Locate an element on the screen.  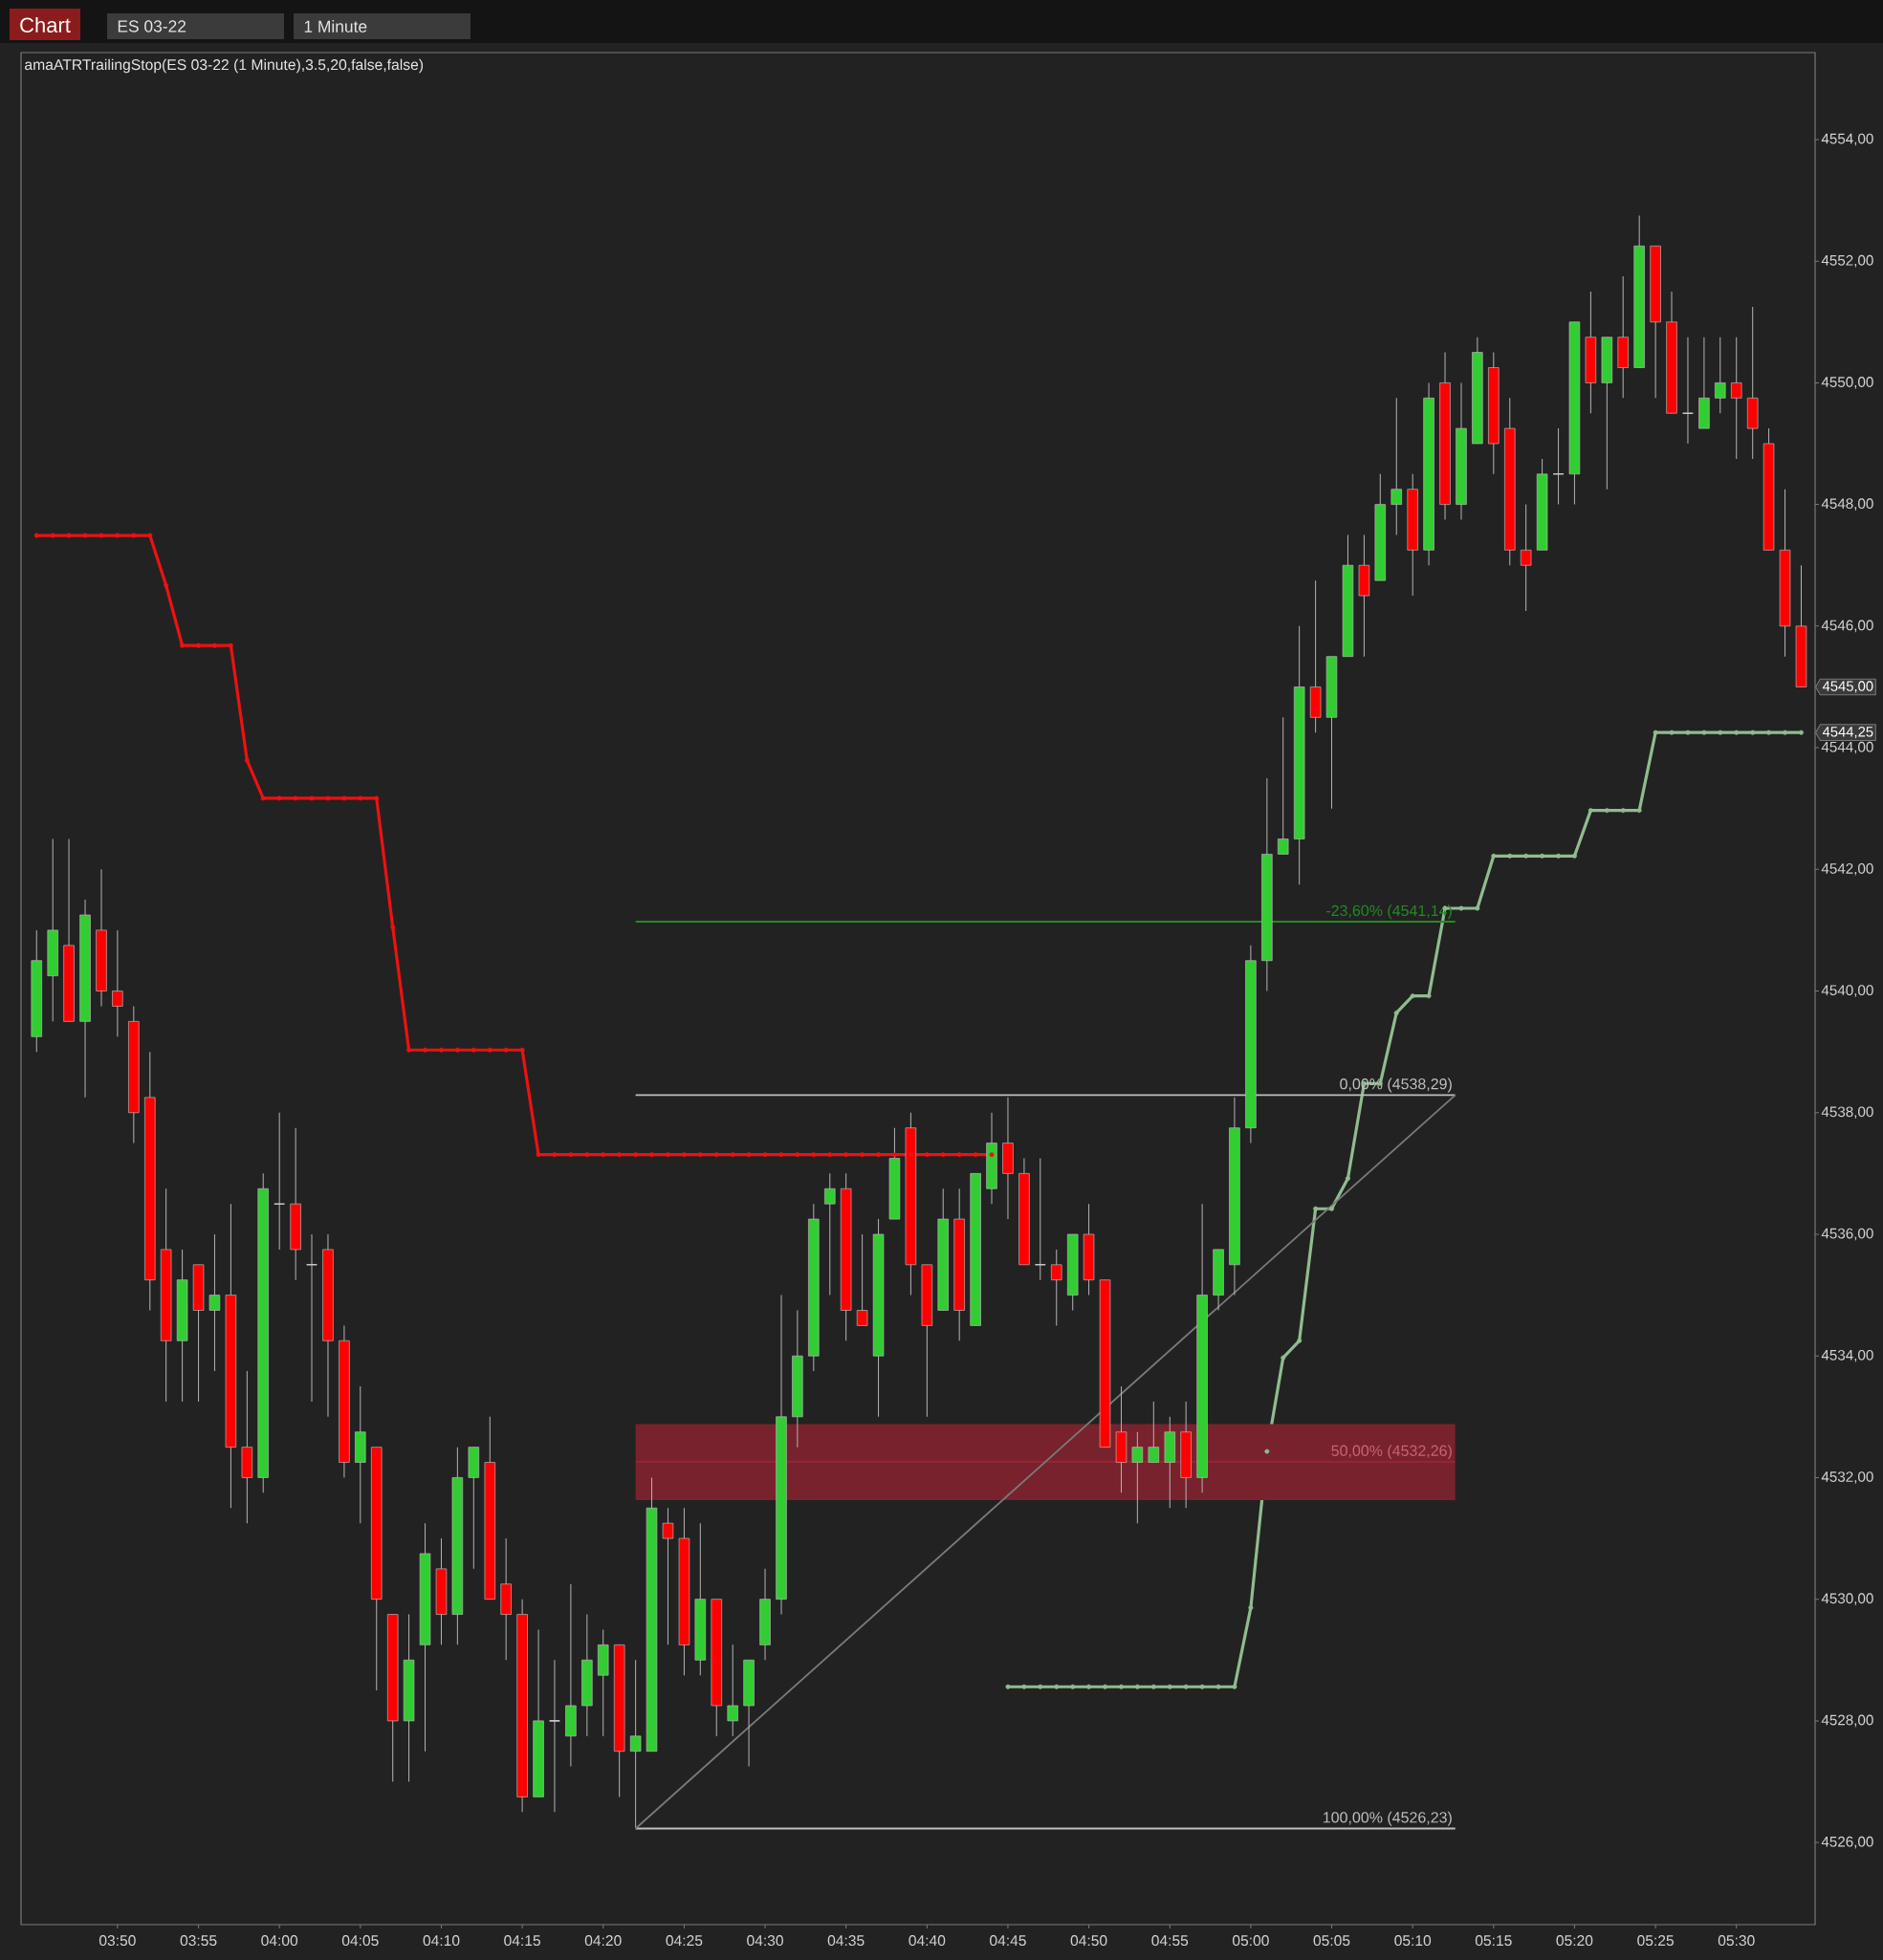
text: 4544,25 is located at coordinates (1847, 733).